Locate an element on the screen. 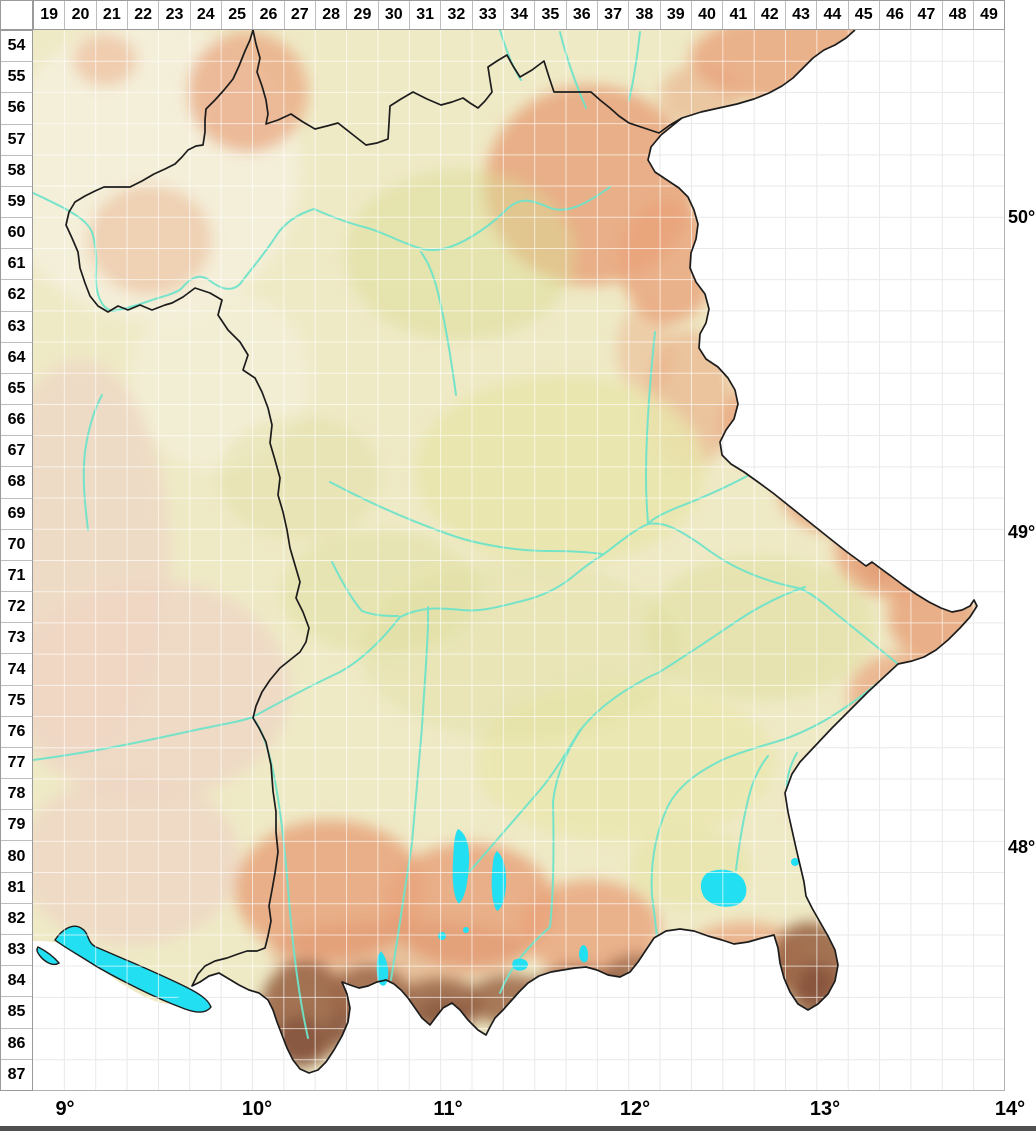  grid-column-label: 40 is located at coordinates (708, 15).